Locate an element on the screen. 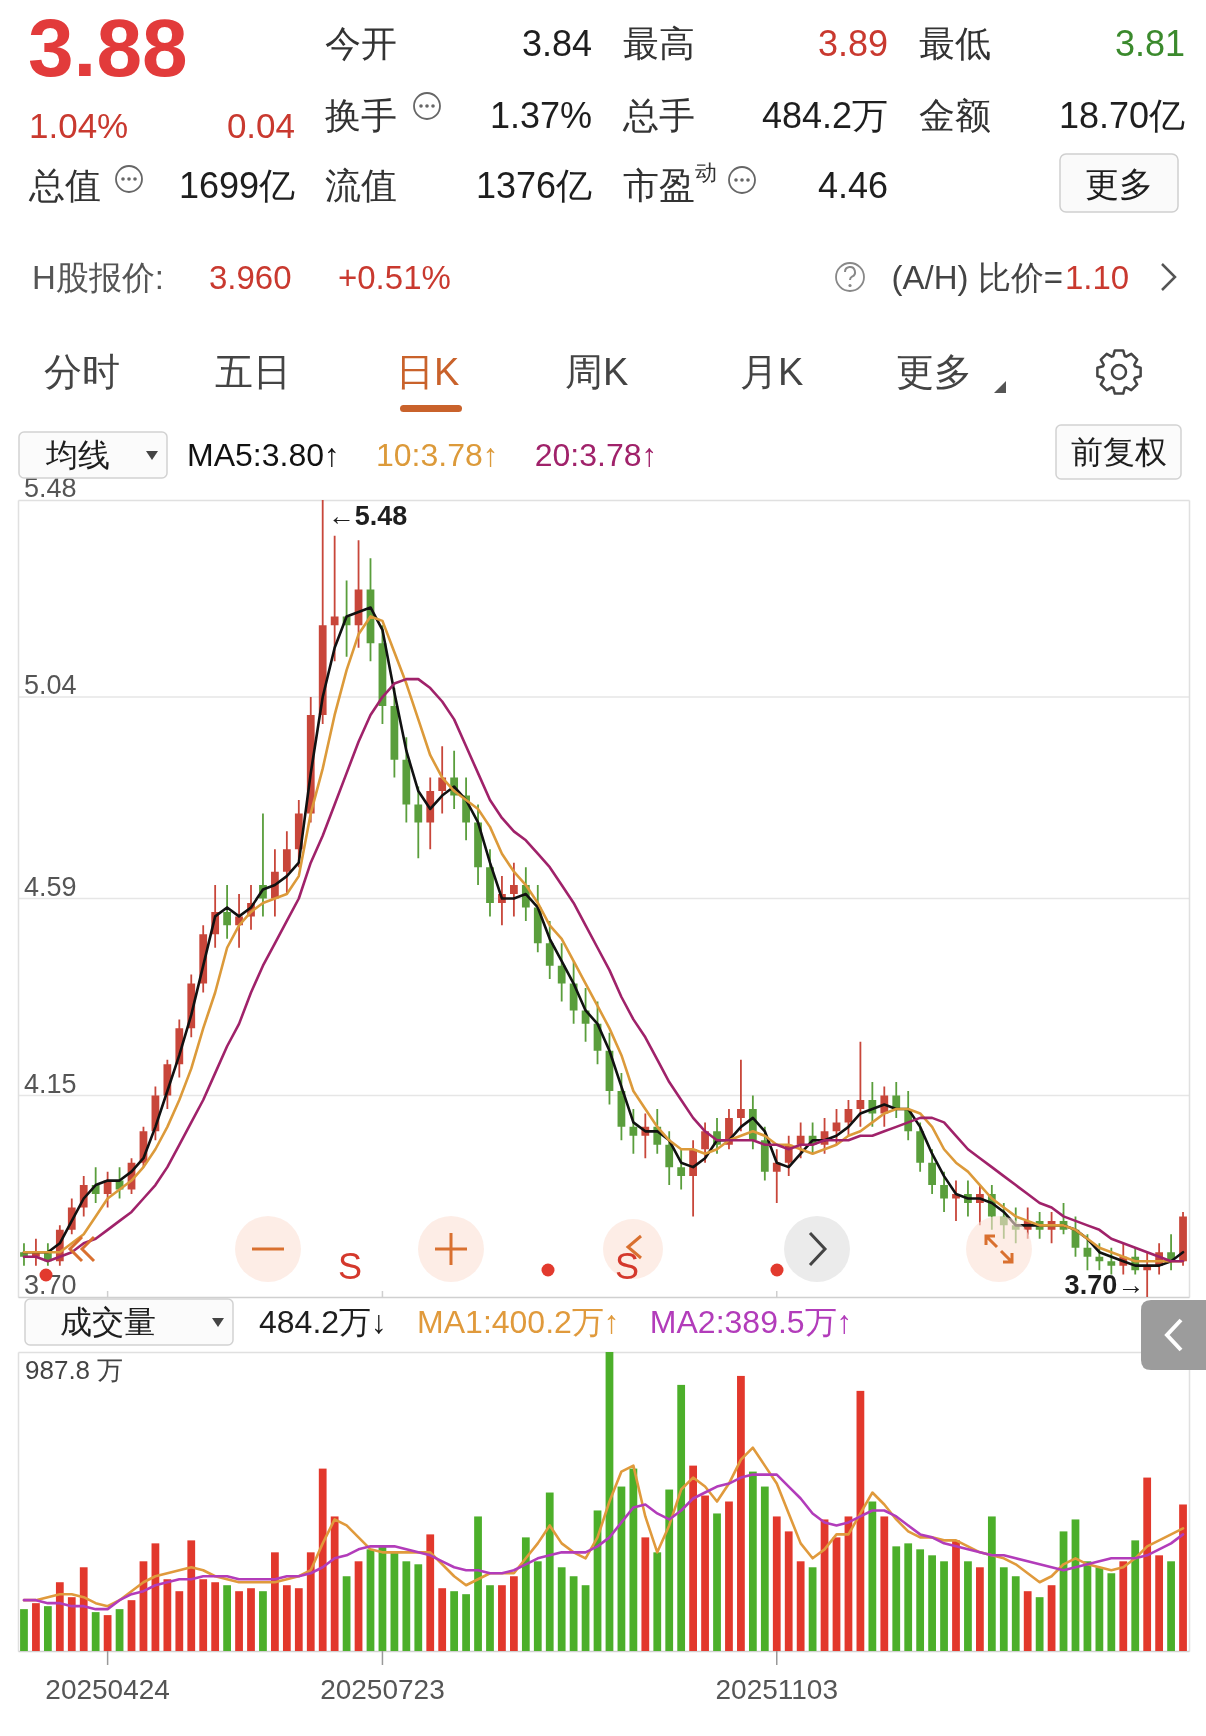 This screenshot has height=1736, width=1206. text: 前复权 is located at coordinates (1118, 452).